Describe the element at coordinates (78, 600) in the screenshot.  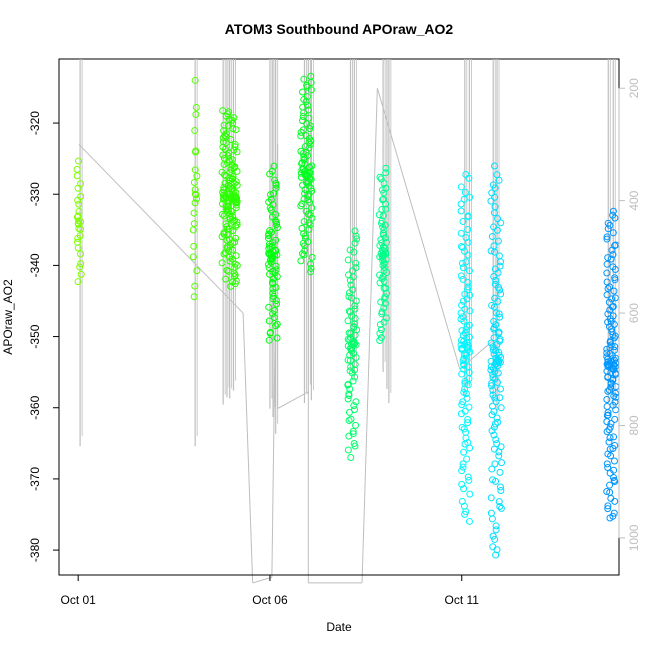
I see `x-tick-label: Oct 01` at that location.